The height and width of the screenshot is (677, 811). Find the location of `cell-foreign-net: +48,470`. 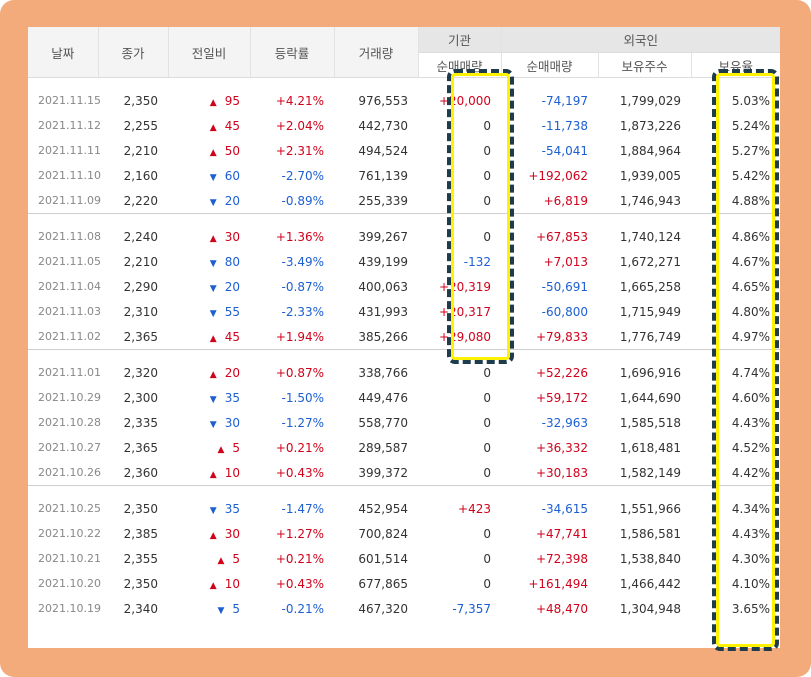

cell-foreign-net: +48,470 is located at coordinates (561, 608).